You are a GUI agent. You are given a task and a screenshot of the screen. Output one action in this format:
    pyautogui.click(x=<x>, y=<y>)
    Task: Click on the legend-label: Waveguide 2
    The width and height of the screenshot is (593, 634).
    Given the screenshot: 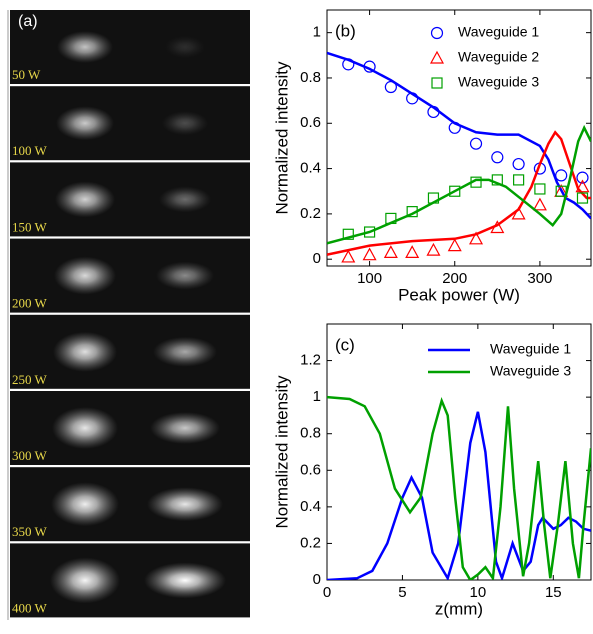 What is the action you would take?
    pyautogui.click(x=498, y=57)
    